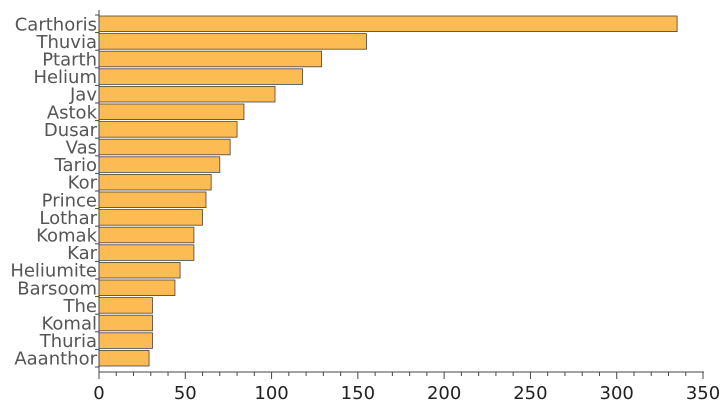 The height and width of the screenshot is (406, 720). Describe the element at coordinates (232, 41) in the screenshot. I see `bar-thuvia` at that location.